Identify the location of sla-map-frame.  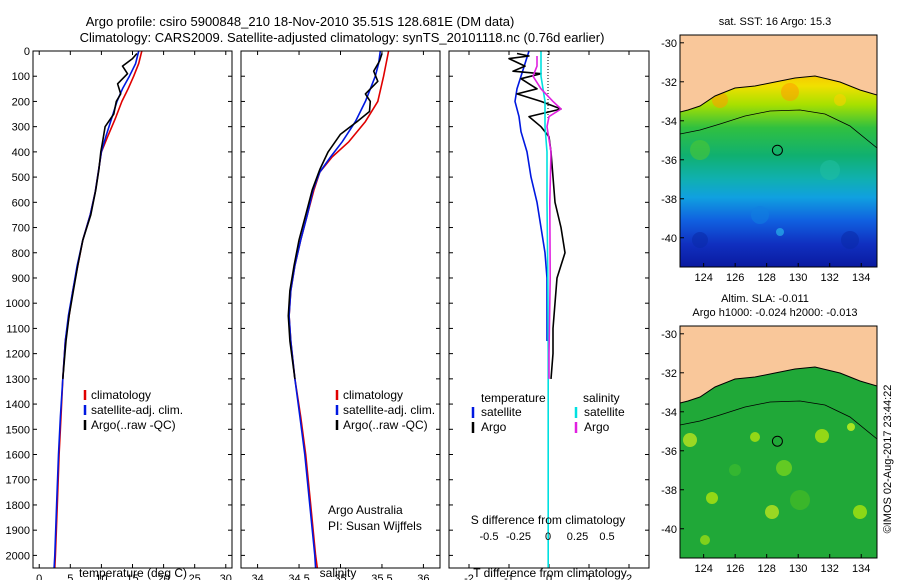
(778, 442).